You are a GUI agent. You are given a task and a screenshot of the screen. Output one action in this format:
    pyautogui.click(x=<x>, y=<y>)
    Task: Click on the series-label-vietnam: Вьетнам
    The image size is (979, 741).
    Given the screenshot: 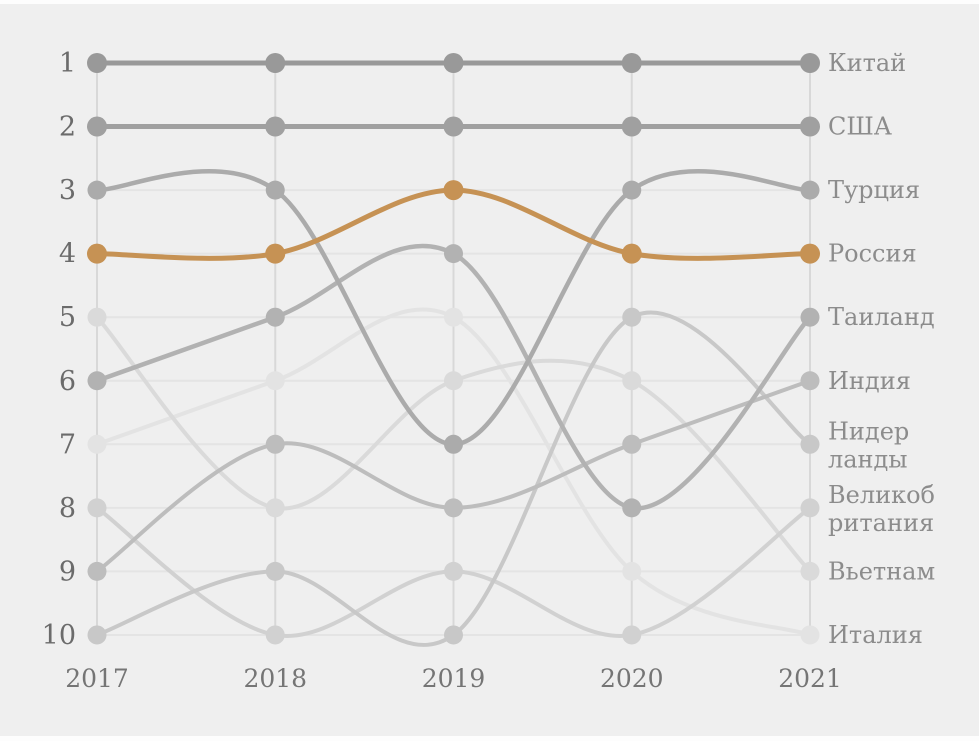 What is the action you would take?
    pyautogui.click(x=881, y=571)
    